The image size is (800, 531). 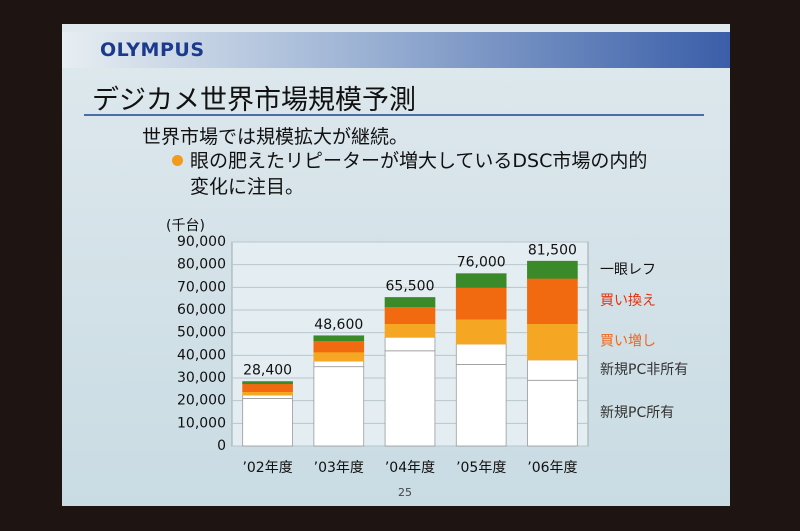 What do you see at coordinates (644, 370) in the screenshot?
I see `legend-label: 新規PC非所有` at bounding box center [644, 370].